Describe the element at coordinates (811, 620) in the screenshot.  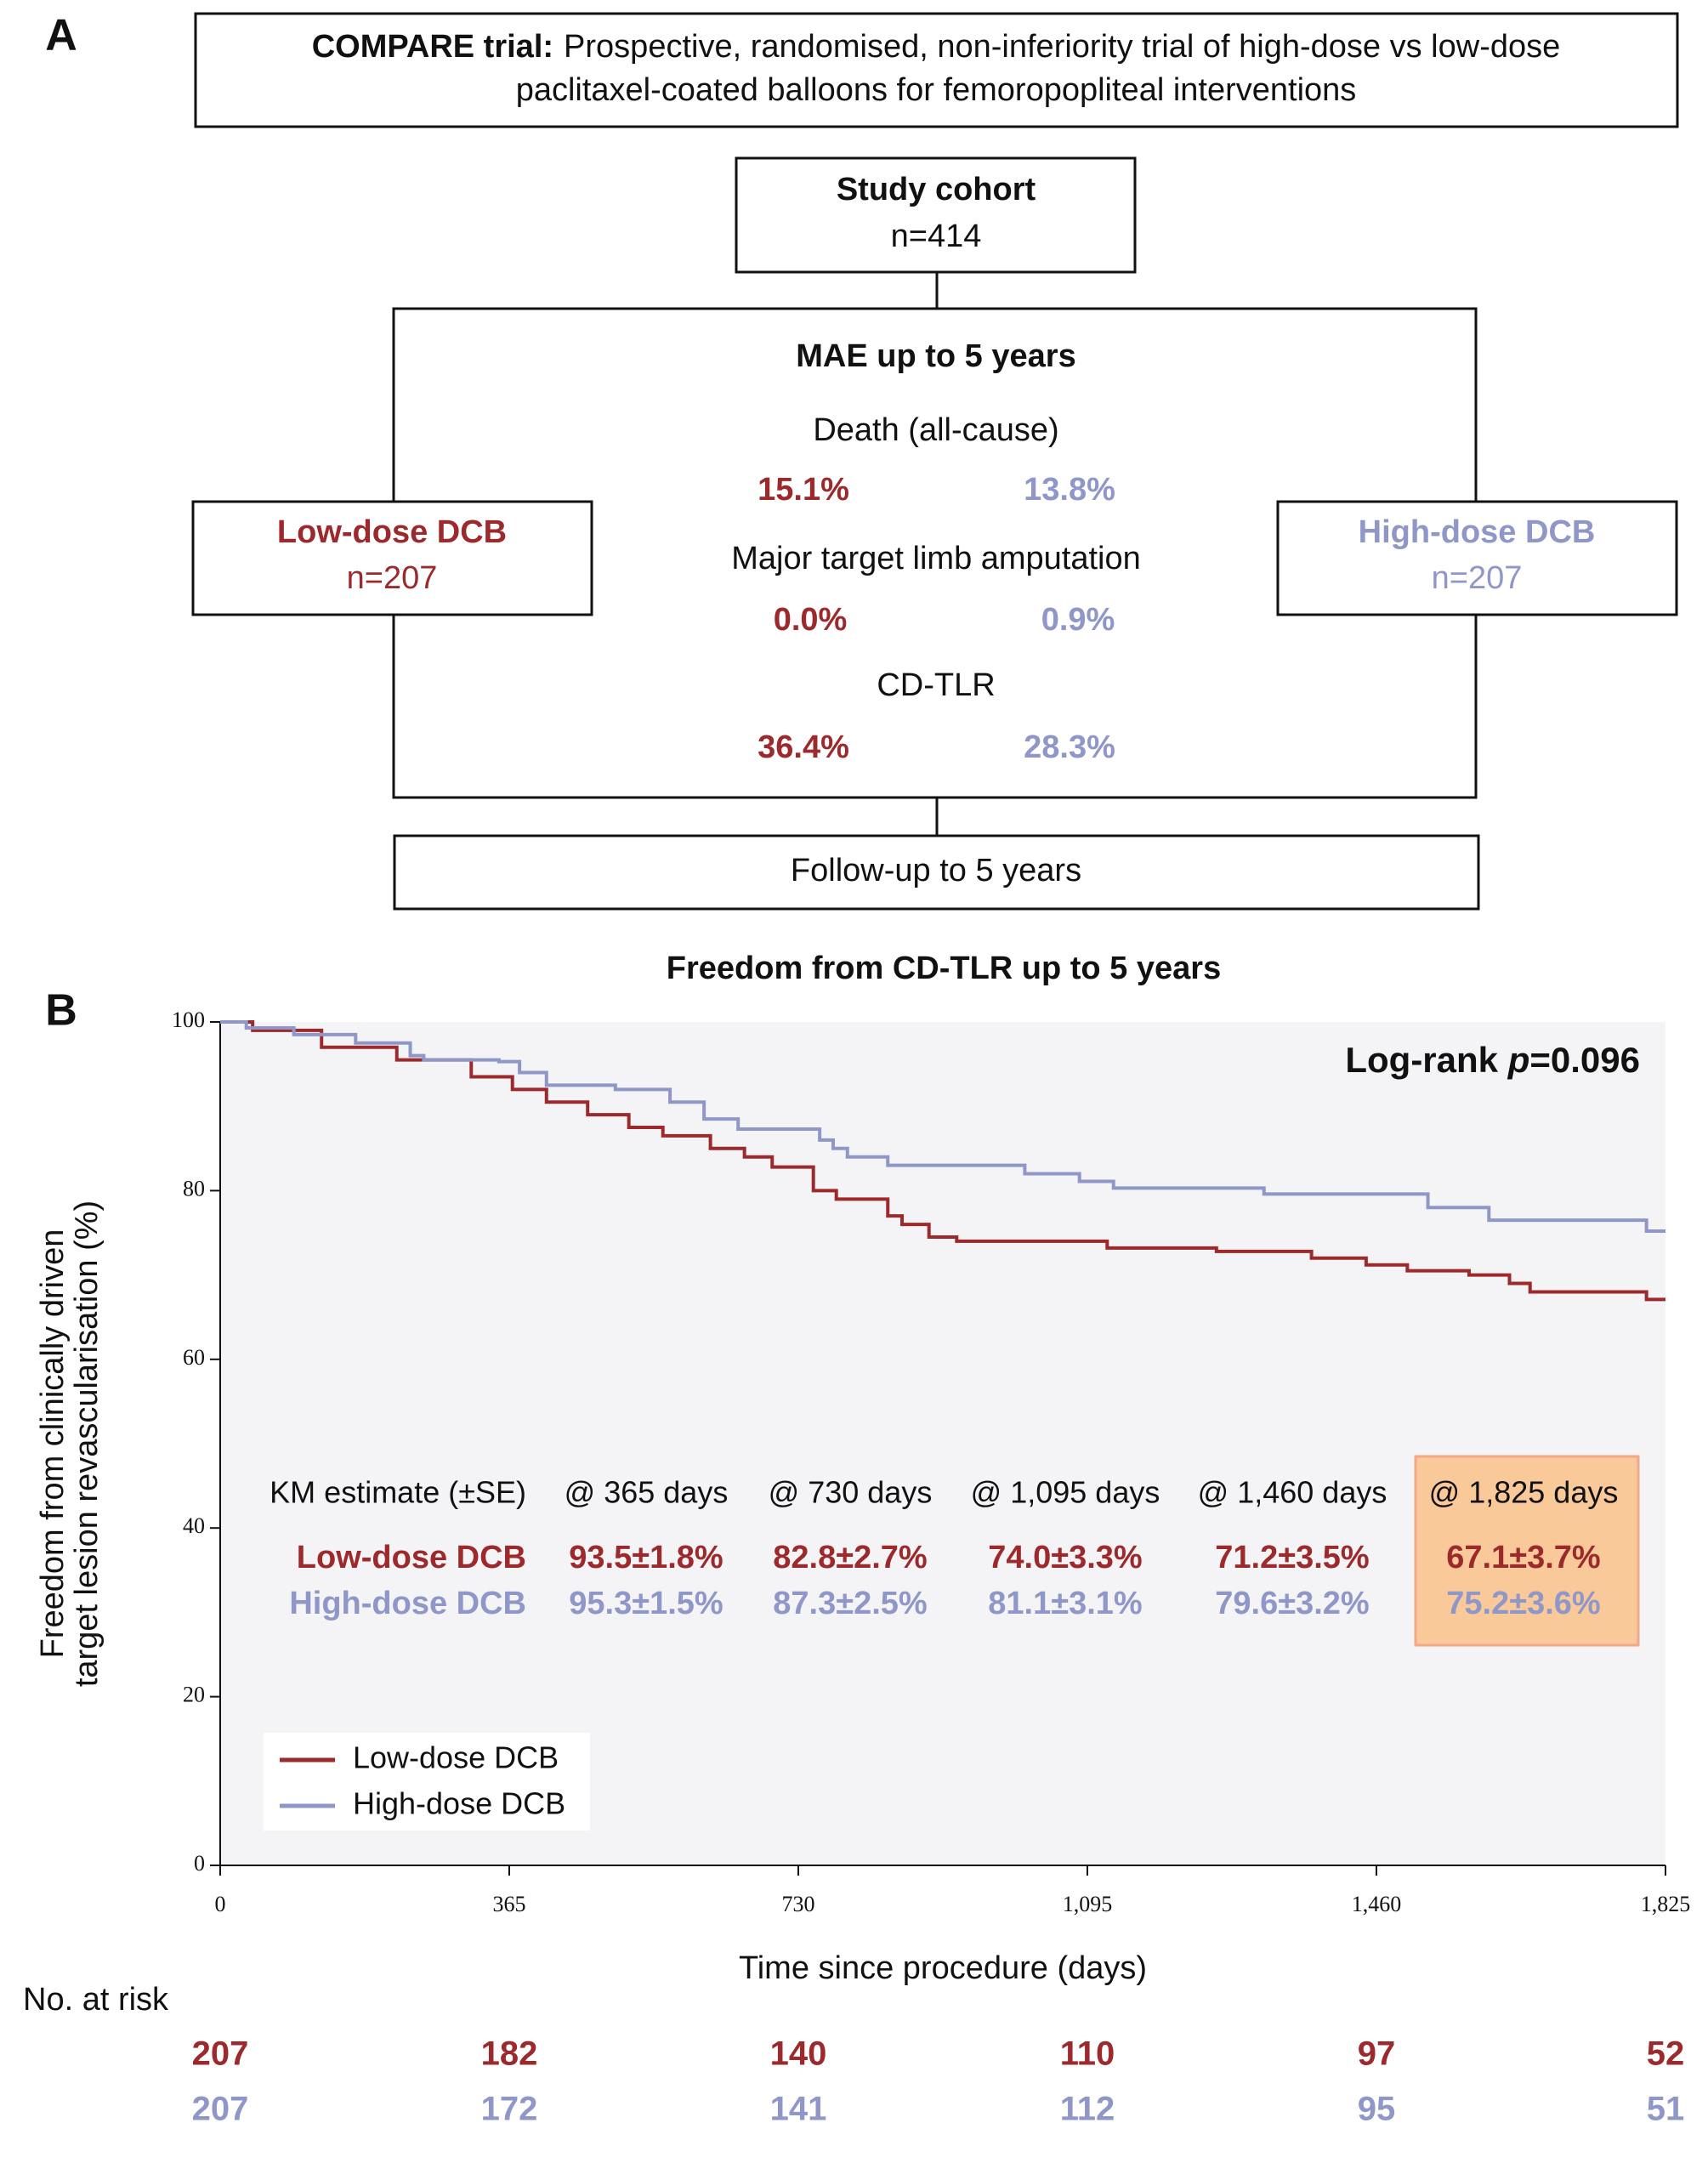
I see `outcome-low: 0.0%` at that location.